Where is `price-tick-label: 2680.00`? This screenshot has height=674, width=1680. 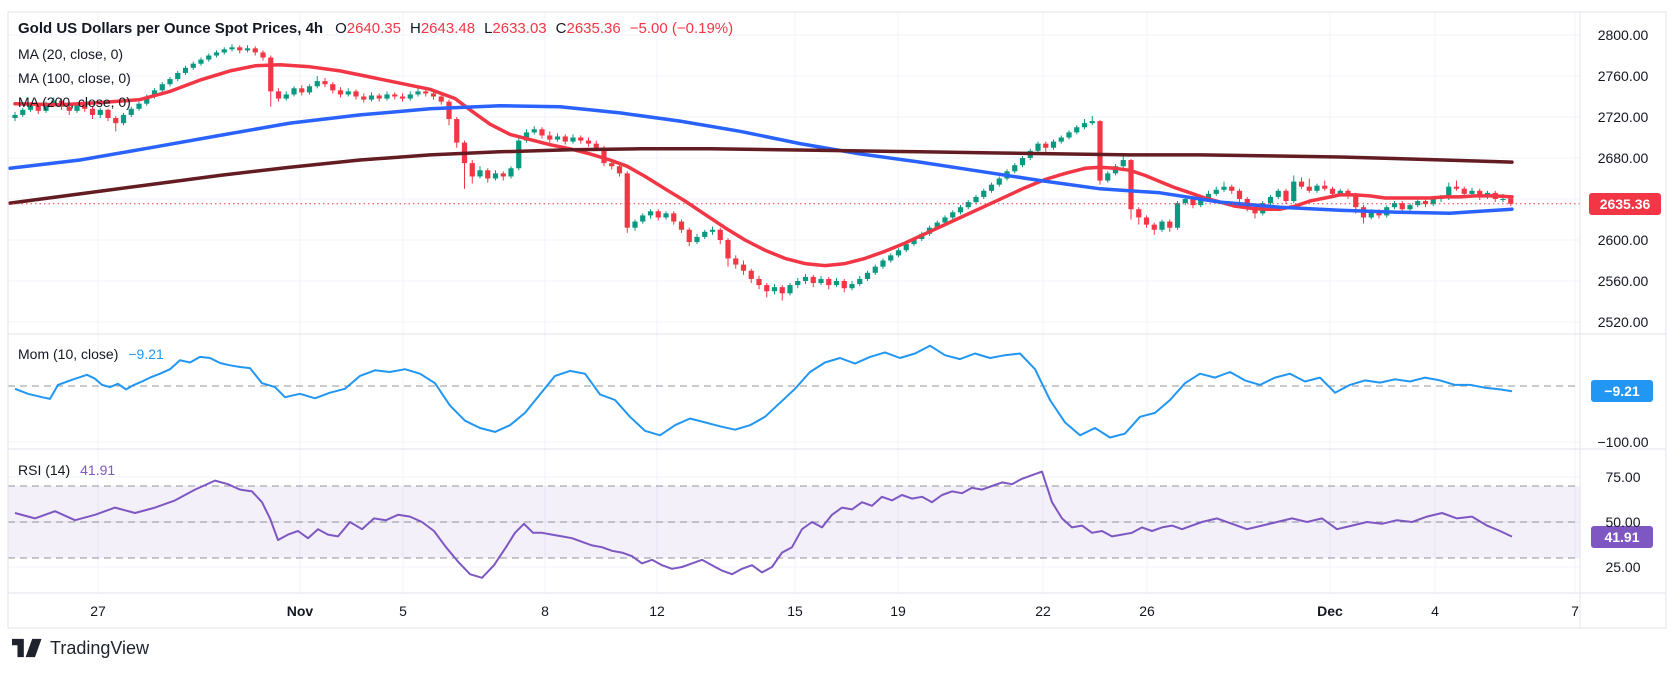
price-tick-label: 2680.00 is located at coordinates (1623, 158).